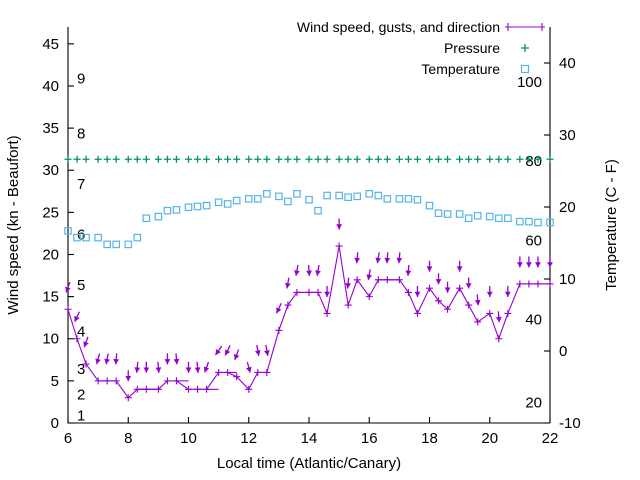 This screenshot has height=480, width=640. What do you see at coordinates (55, 381) in the screenshot?
I see `y-tick-label: 5` at bounding box center [55, 381].